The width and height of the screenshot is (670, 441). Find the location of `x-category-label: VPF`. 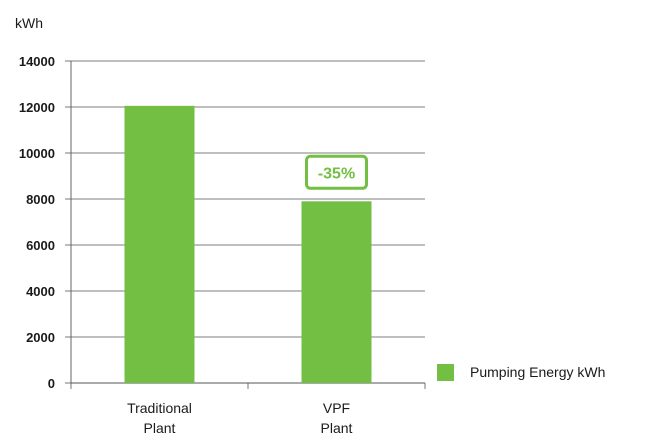

x-category-label: VPF is located at coordinates (336, 408).